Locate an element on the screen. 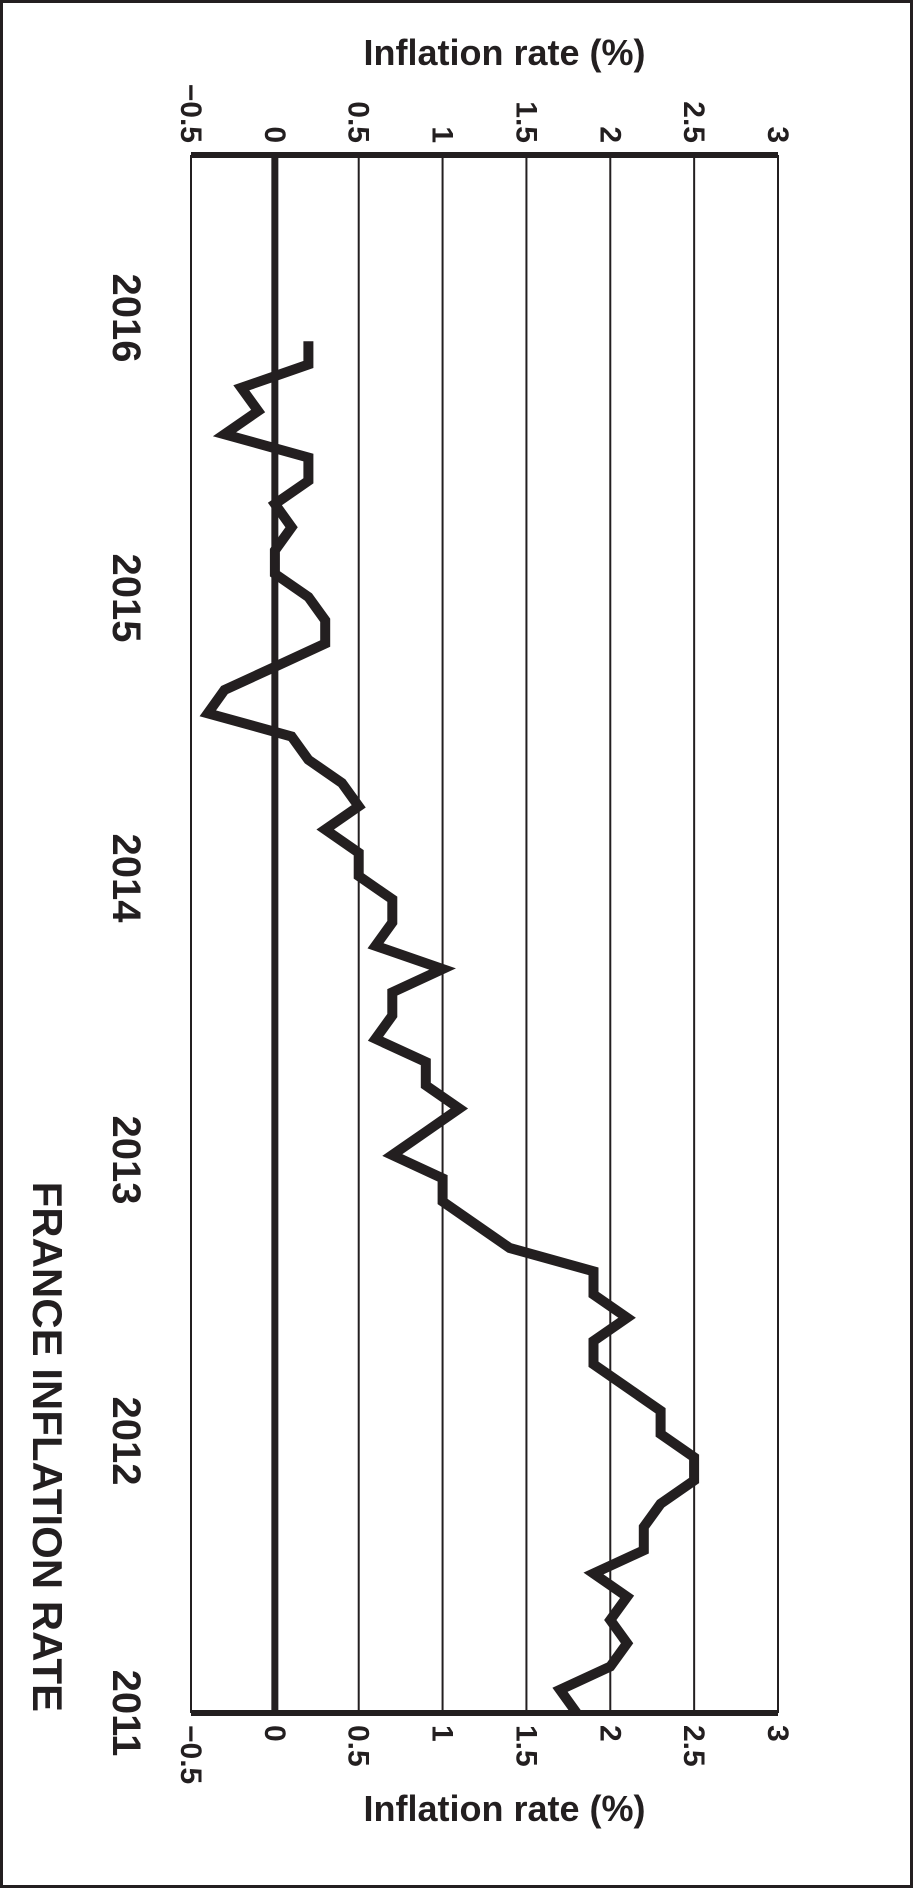 This screenshot has width=913, height=1888. xtick-label-2015: 2015 is located at coordinates (126, 598).